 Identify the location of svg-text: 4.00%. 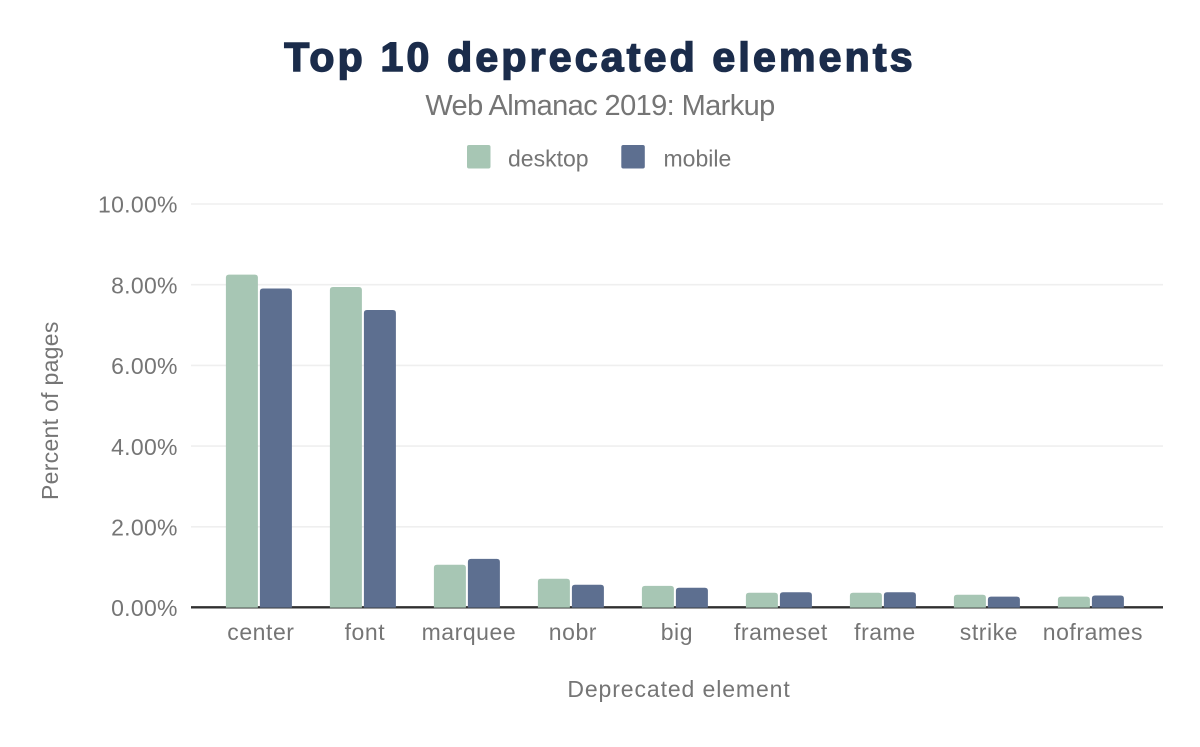
(144, 447).